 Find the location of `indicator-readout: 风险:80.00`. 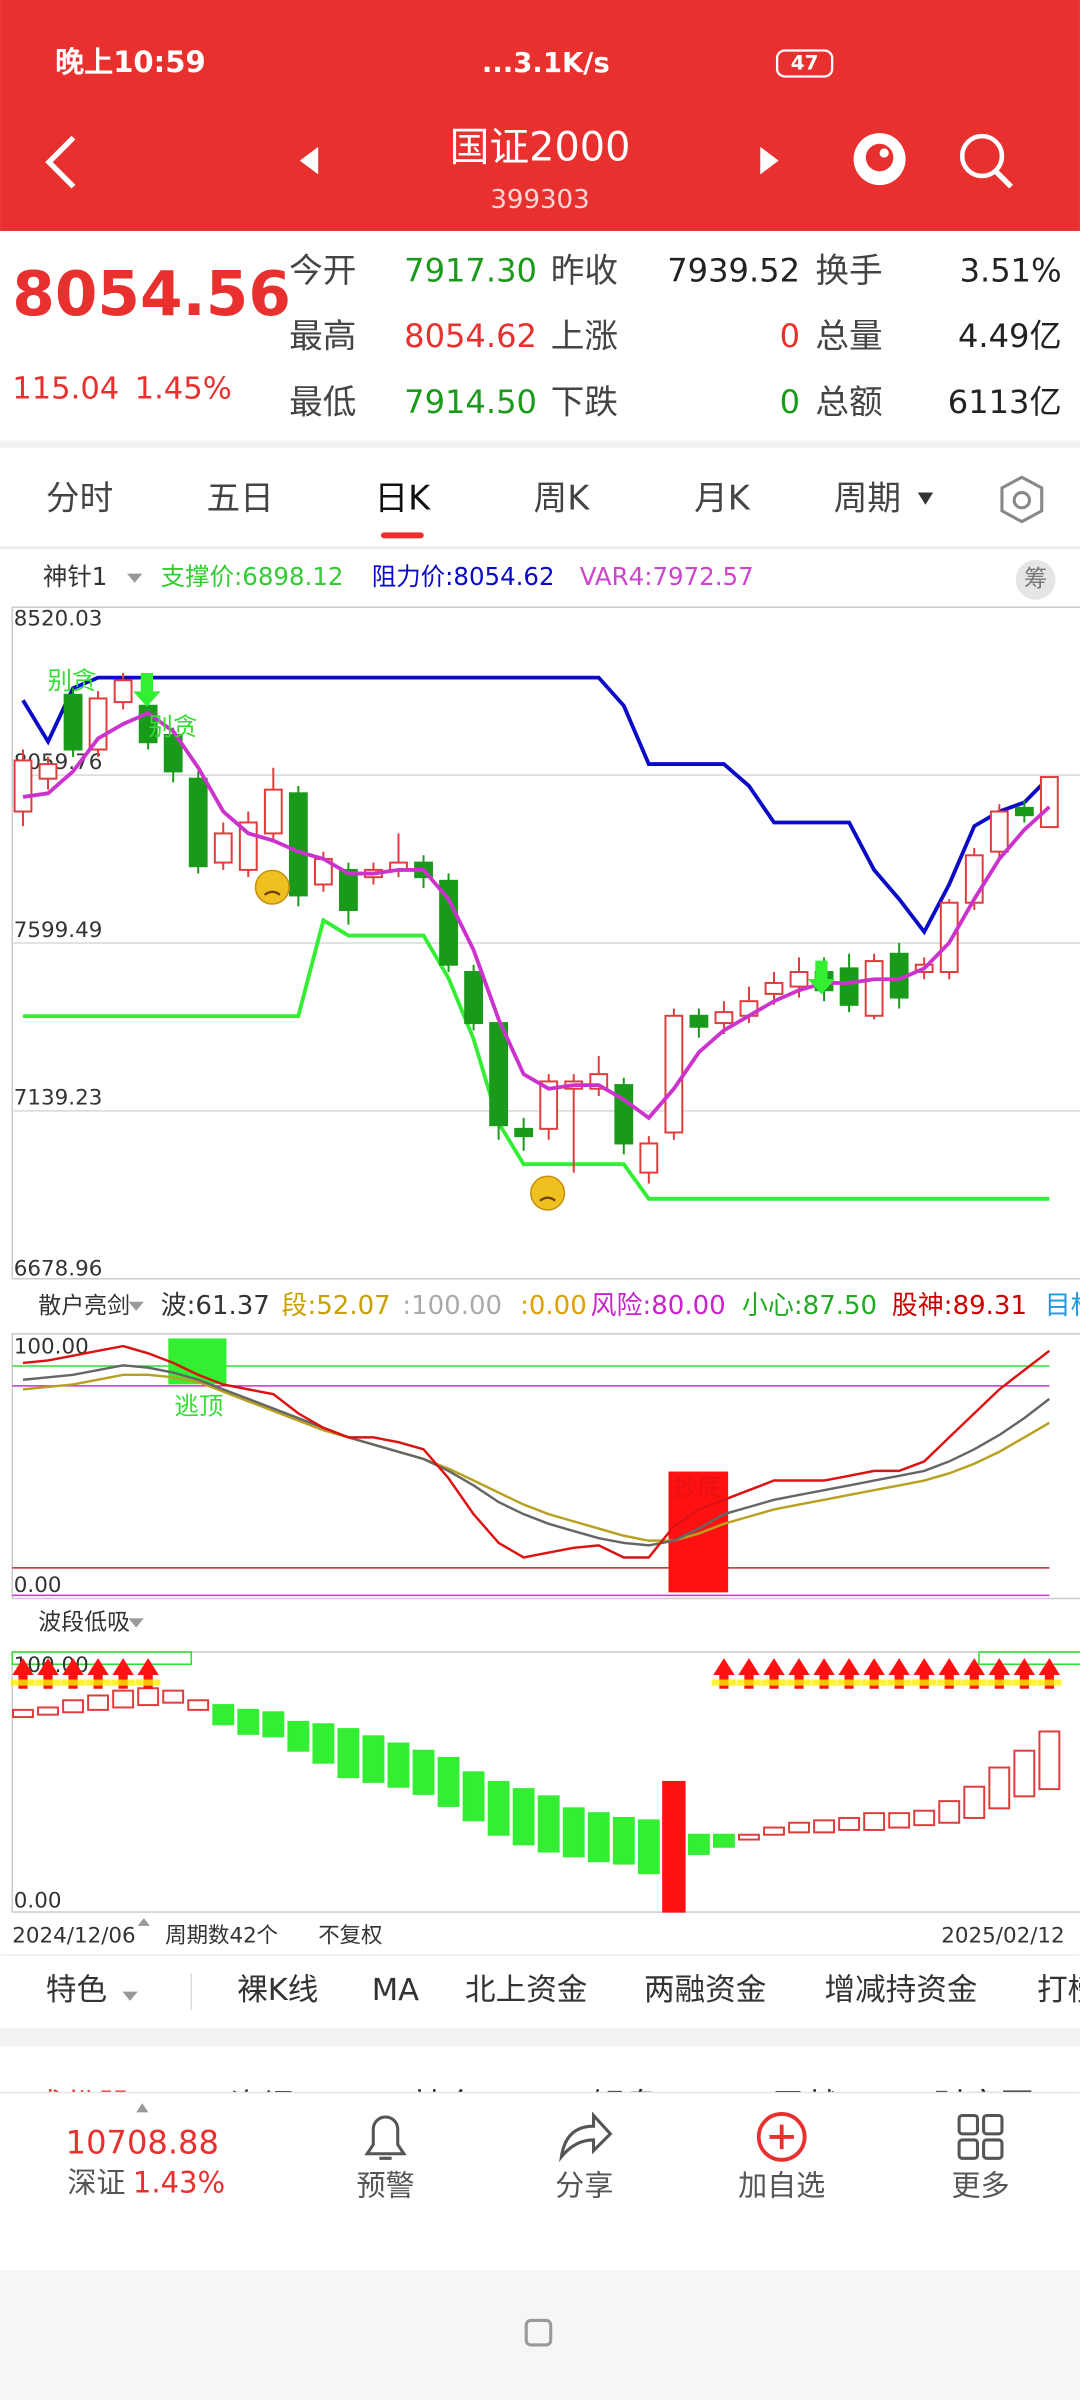

indicator-readout: 风险:80.00 is located at coordinates (657, 1306).